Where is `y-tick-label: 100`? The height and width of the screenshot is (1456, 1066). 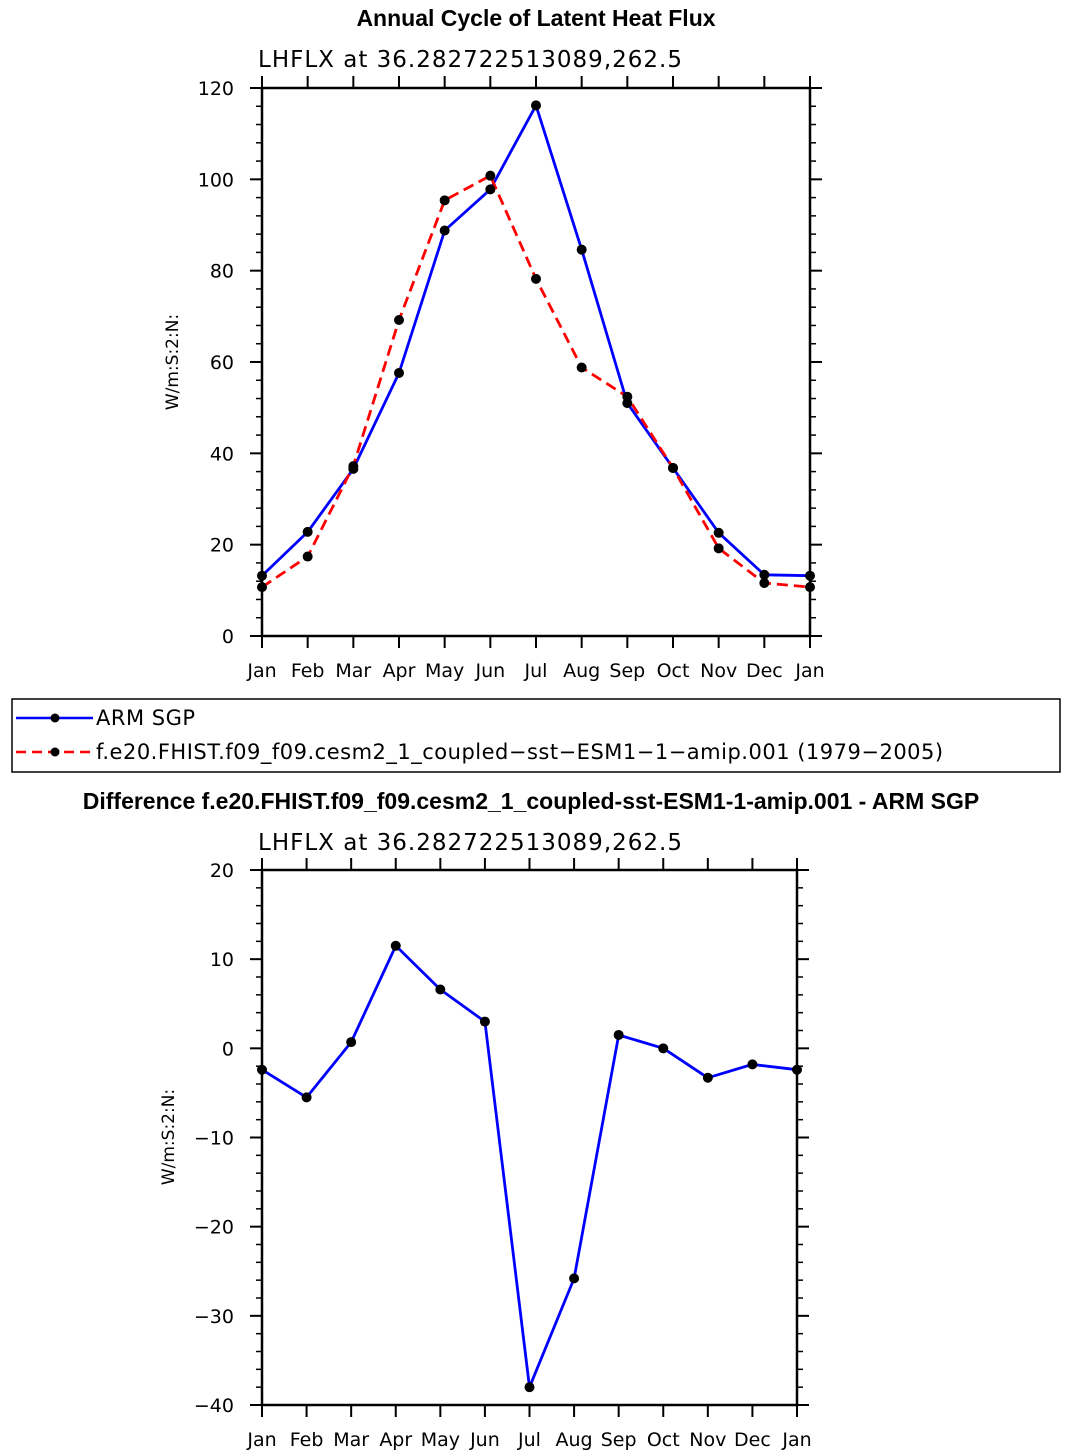
y-tick-label: 100 is located at coordinates (216, 180).